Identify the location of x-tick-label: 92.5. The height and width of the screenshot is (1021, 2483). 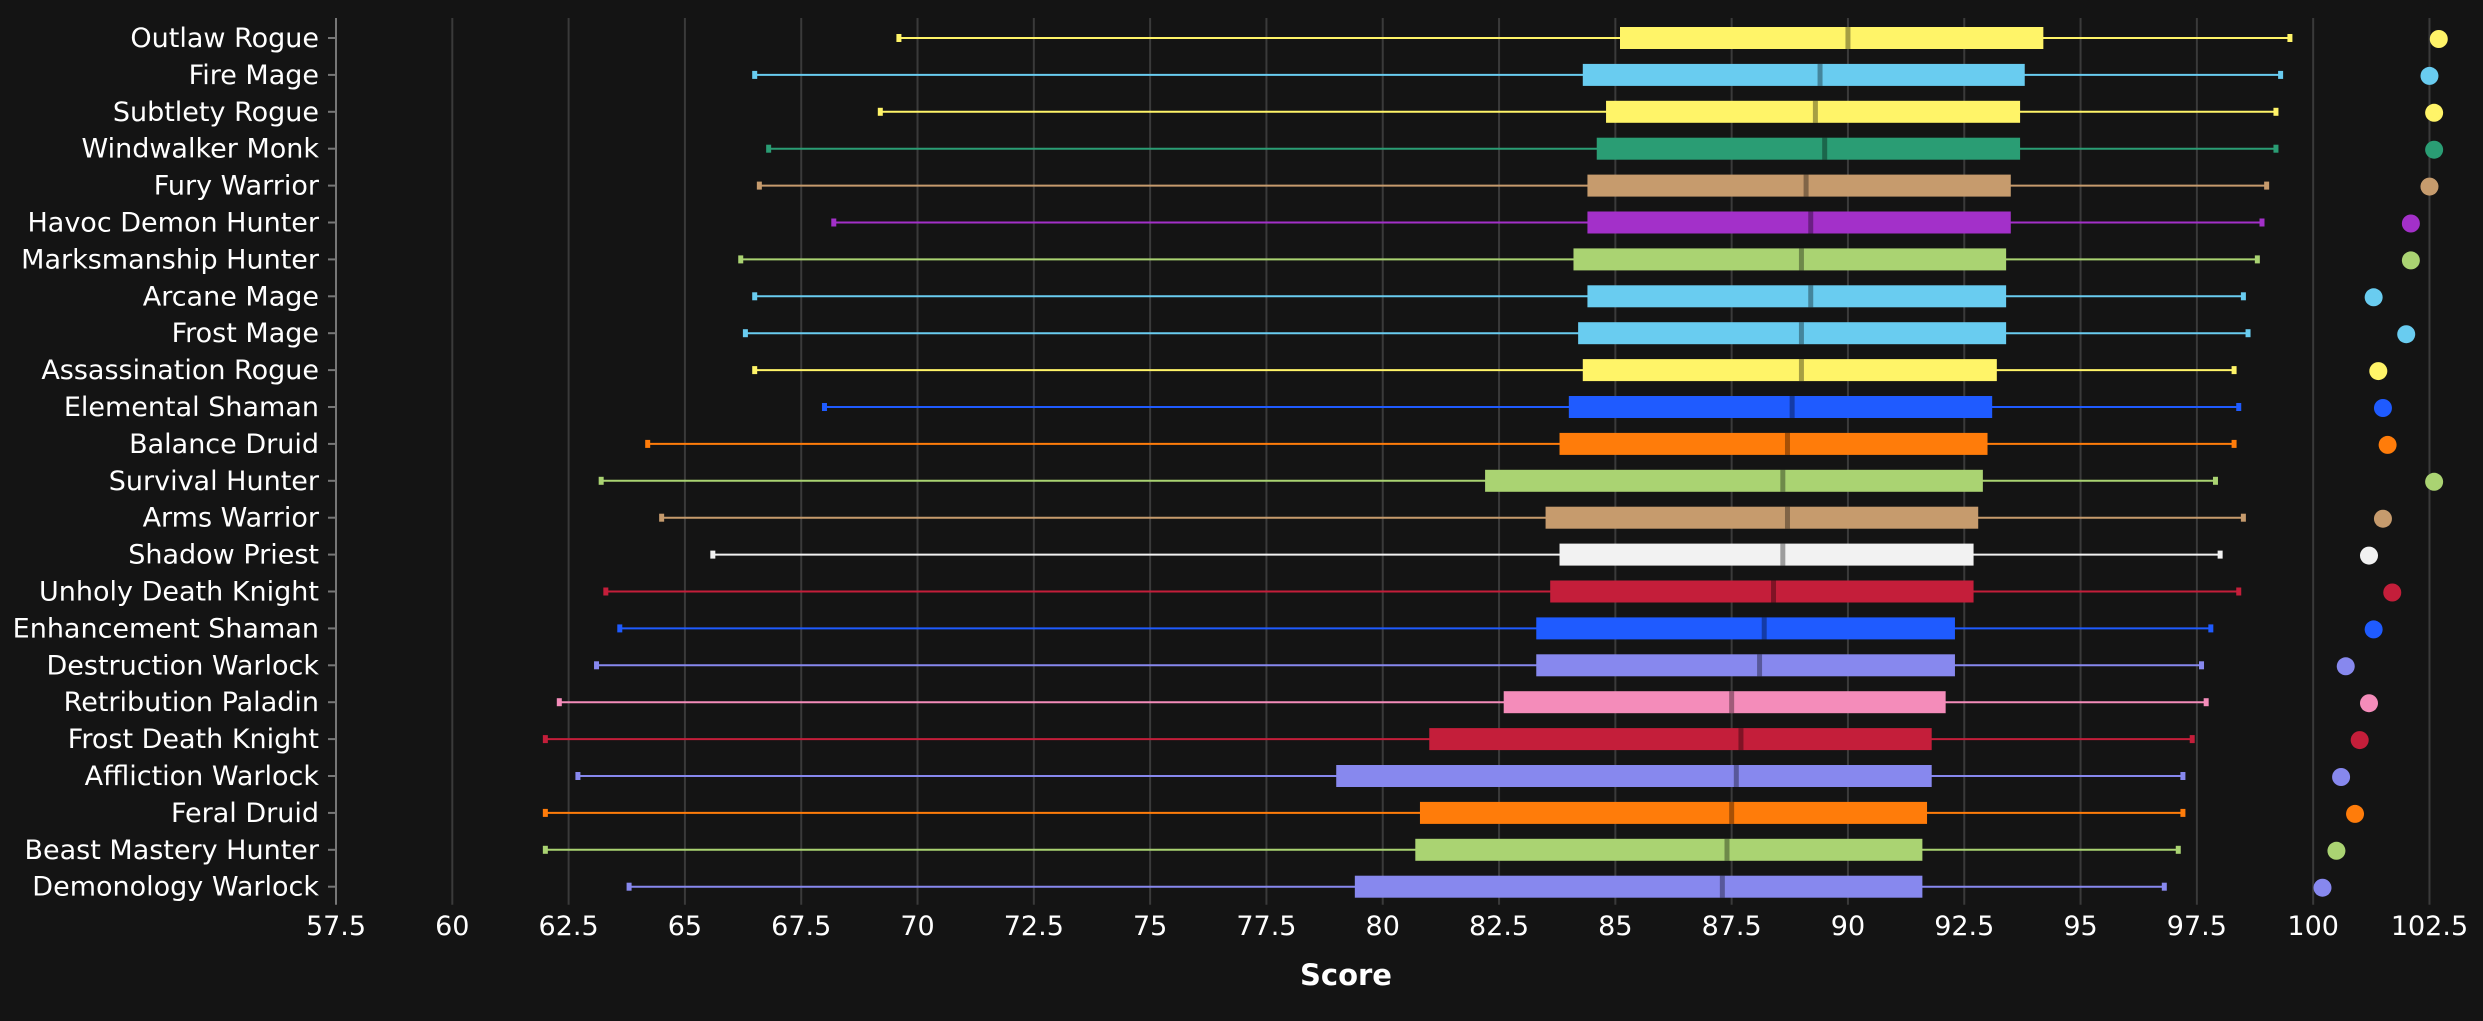
(1964, 926).